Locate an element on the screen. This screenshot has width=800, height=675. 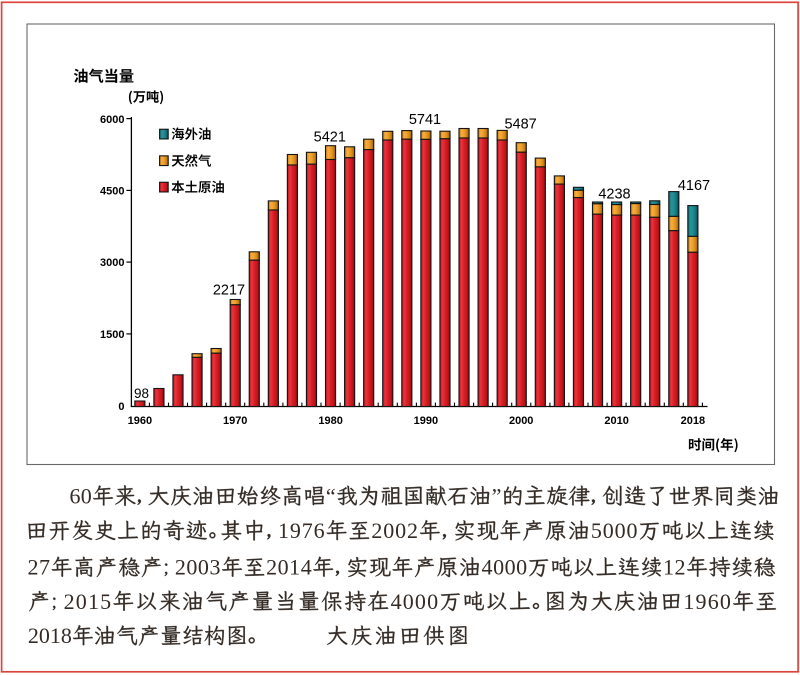
svg-text: 4500 is located at coordinates (112, 192).